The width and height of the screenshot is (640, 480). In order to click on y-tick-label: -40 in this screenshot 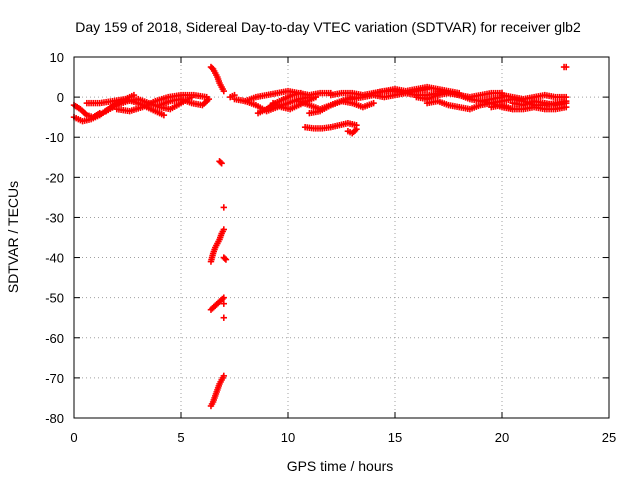, I will do `click(54, 258)`.